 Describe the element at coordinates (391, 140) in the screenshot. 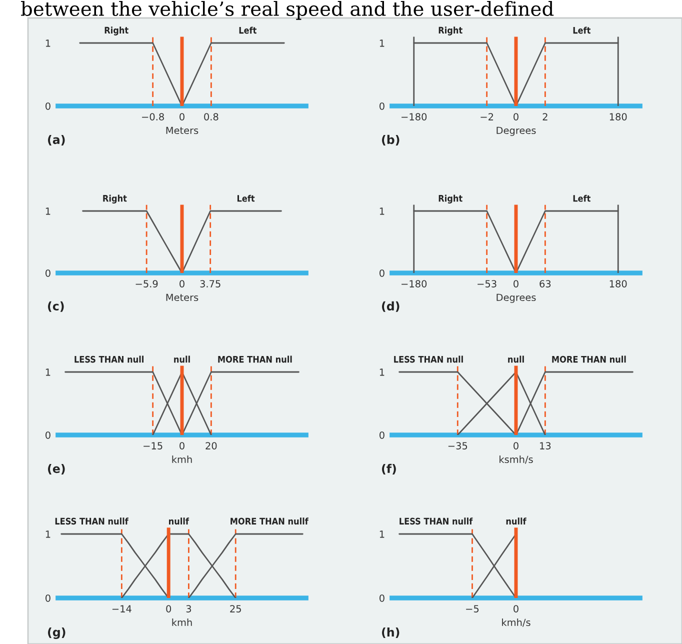

I see `text: (b)` at that location.